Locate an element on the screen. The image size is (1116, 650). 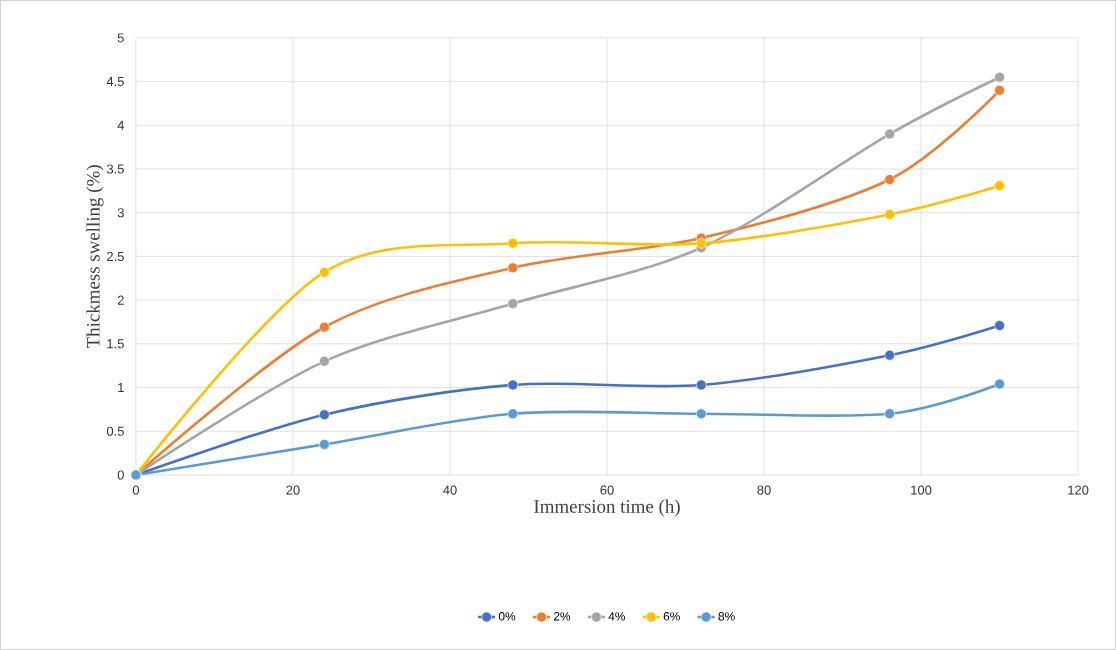
legend-label: 2% is located at coordinates (562, 616).